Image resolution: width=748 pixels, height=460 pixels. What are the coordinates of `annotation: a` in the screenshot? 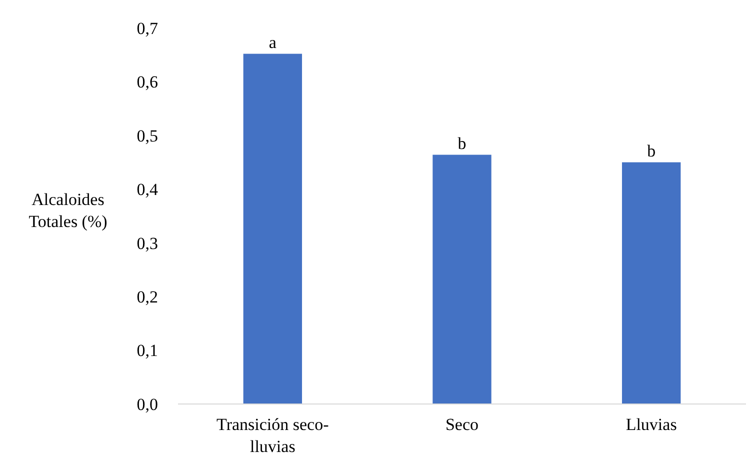 It's located at (272, 42).